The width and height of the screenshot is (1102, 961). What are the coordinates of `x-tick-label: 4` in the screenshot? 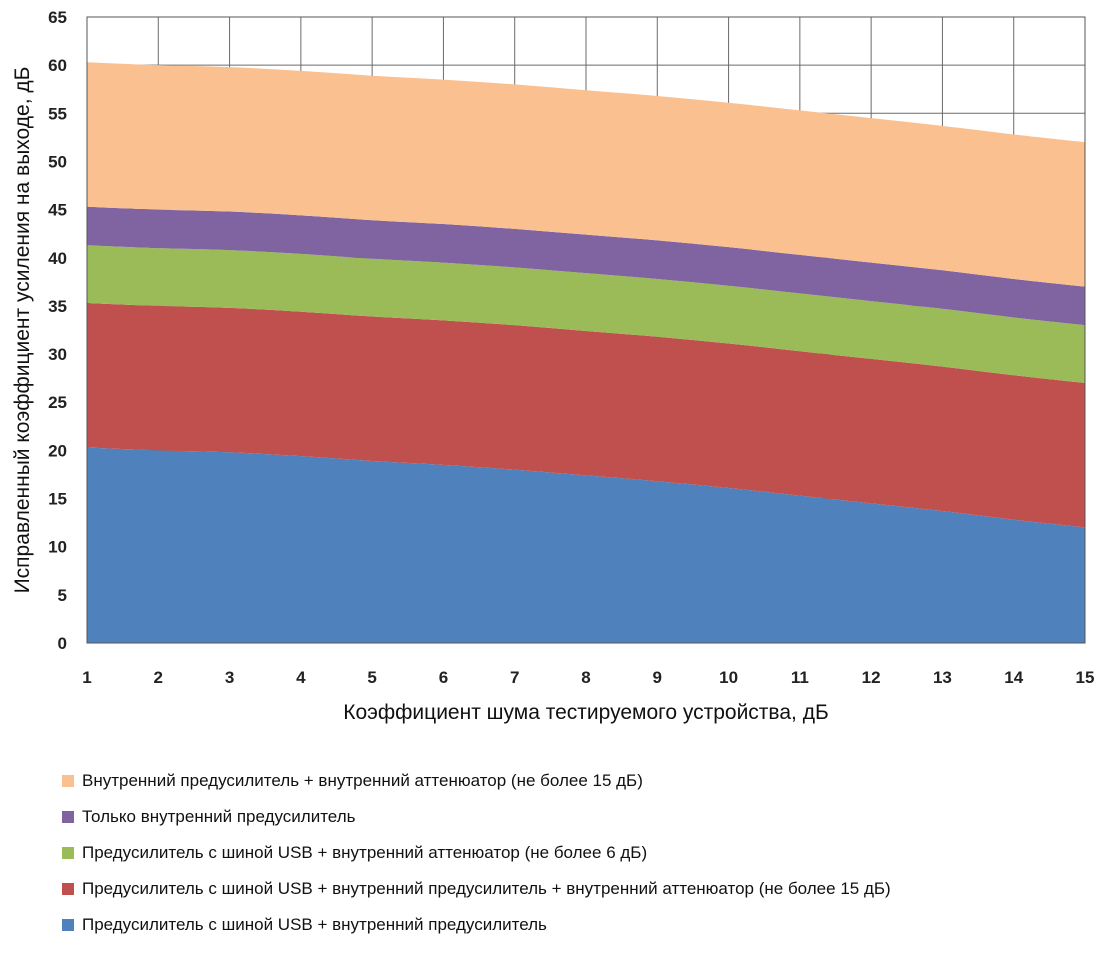 It's located at (301, 677).